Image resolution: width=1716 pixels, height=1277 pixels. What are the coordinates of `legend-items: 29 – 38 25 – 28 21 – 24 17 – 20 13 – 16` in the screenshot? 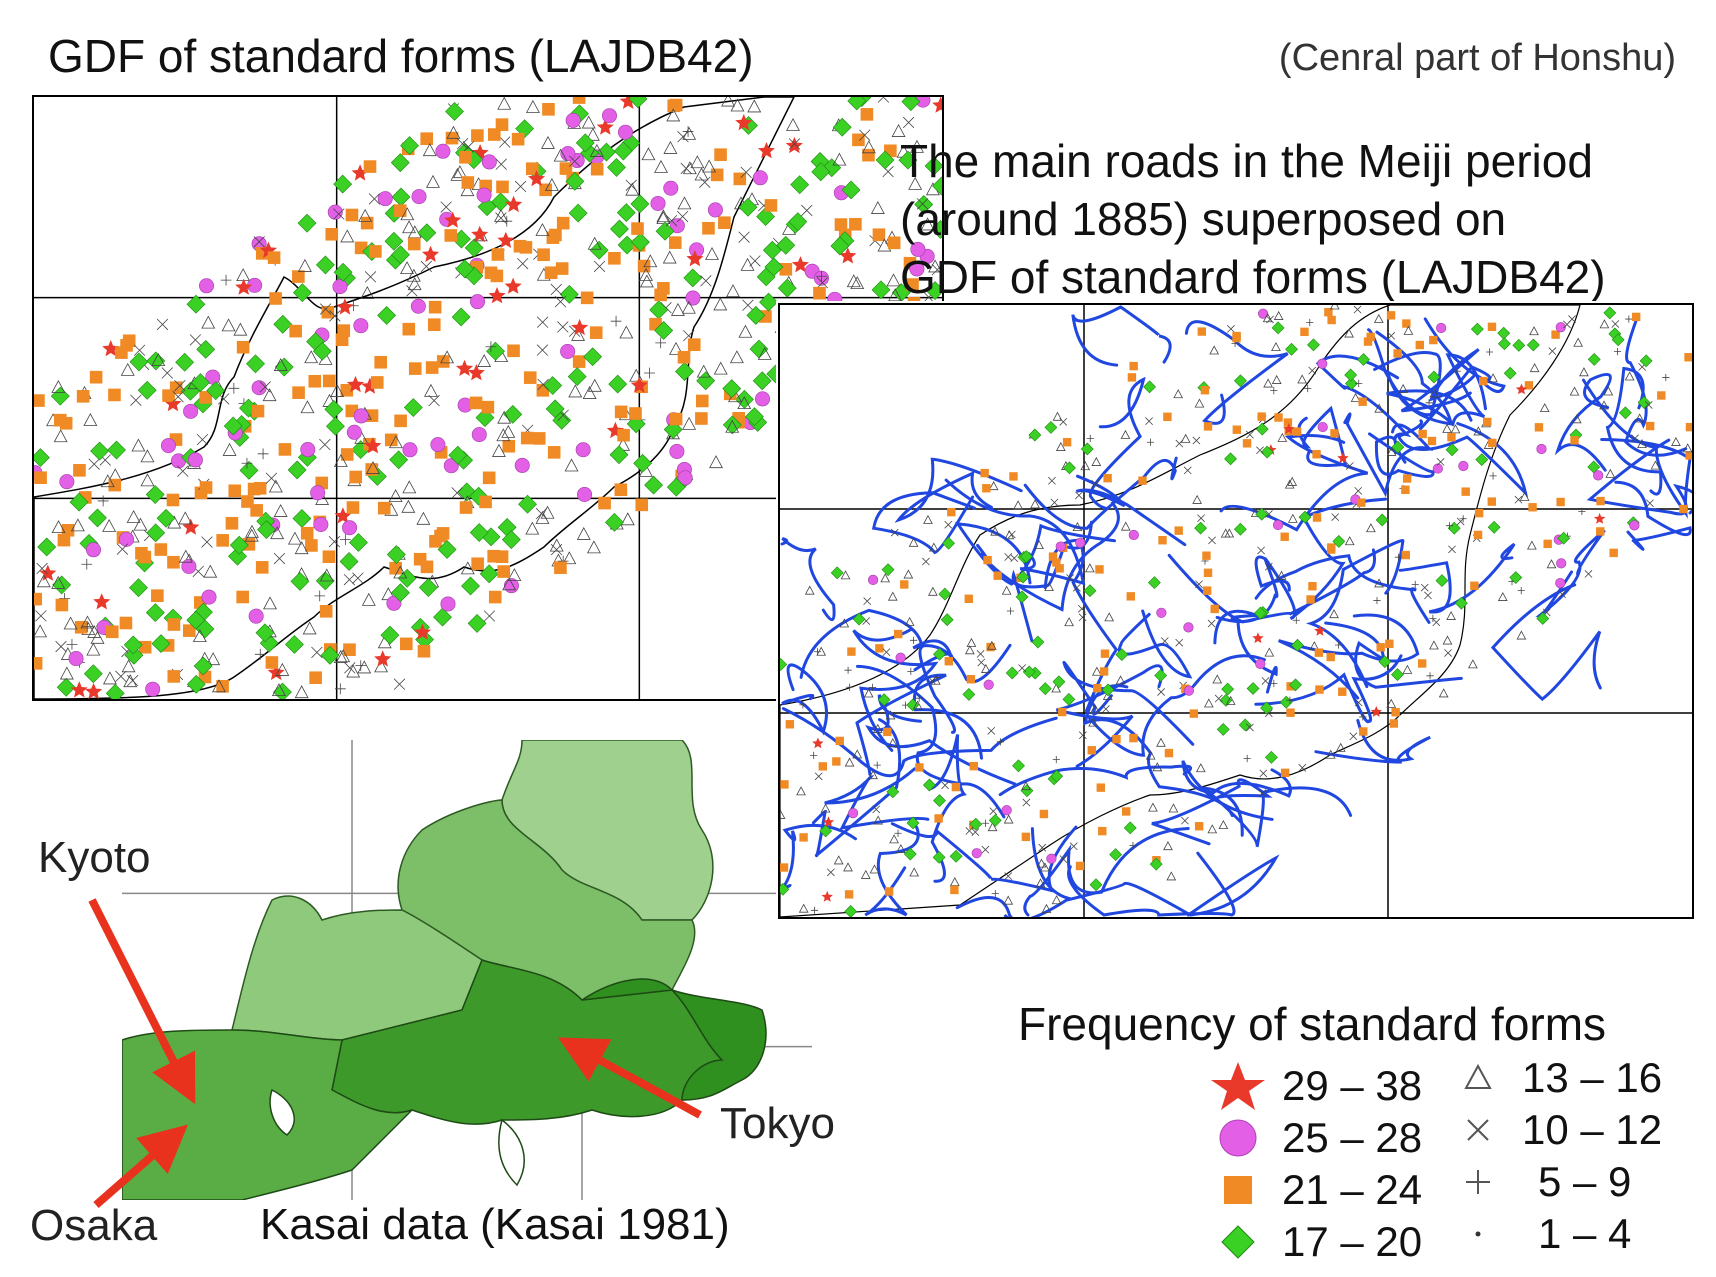 It's located at (1363, 1162).